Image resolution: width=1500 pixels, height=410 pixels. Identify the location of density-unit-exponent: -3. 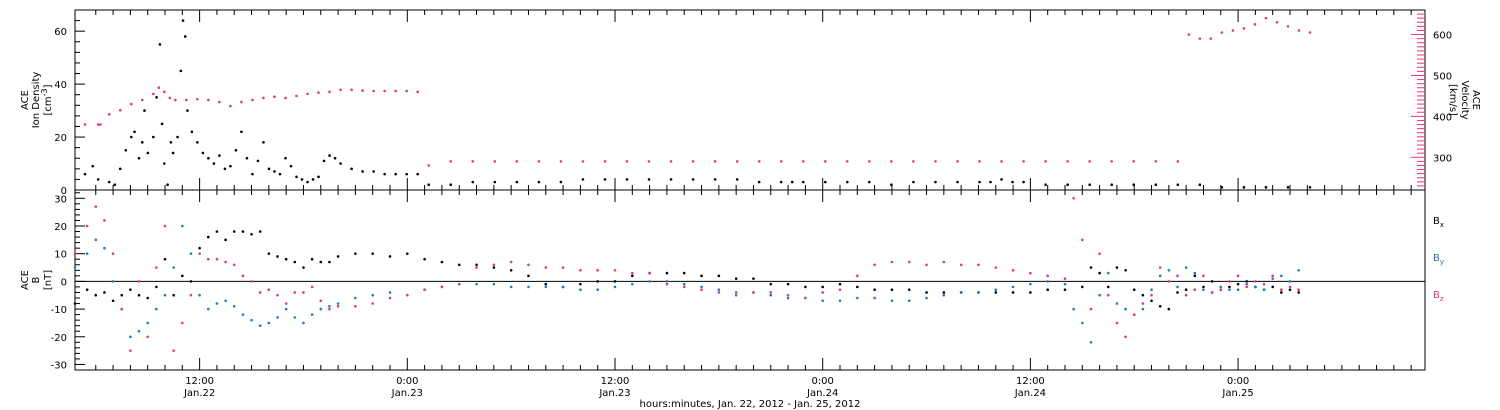
(44, 92).